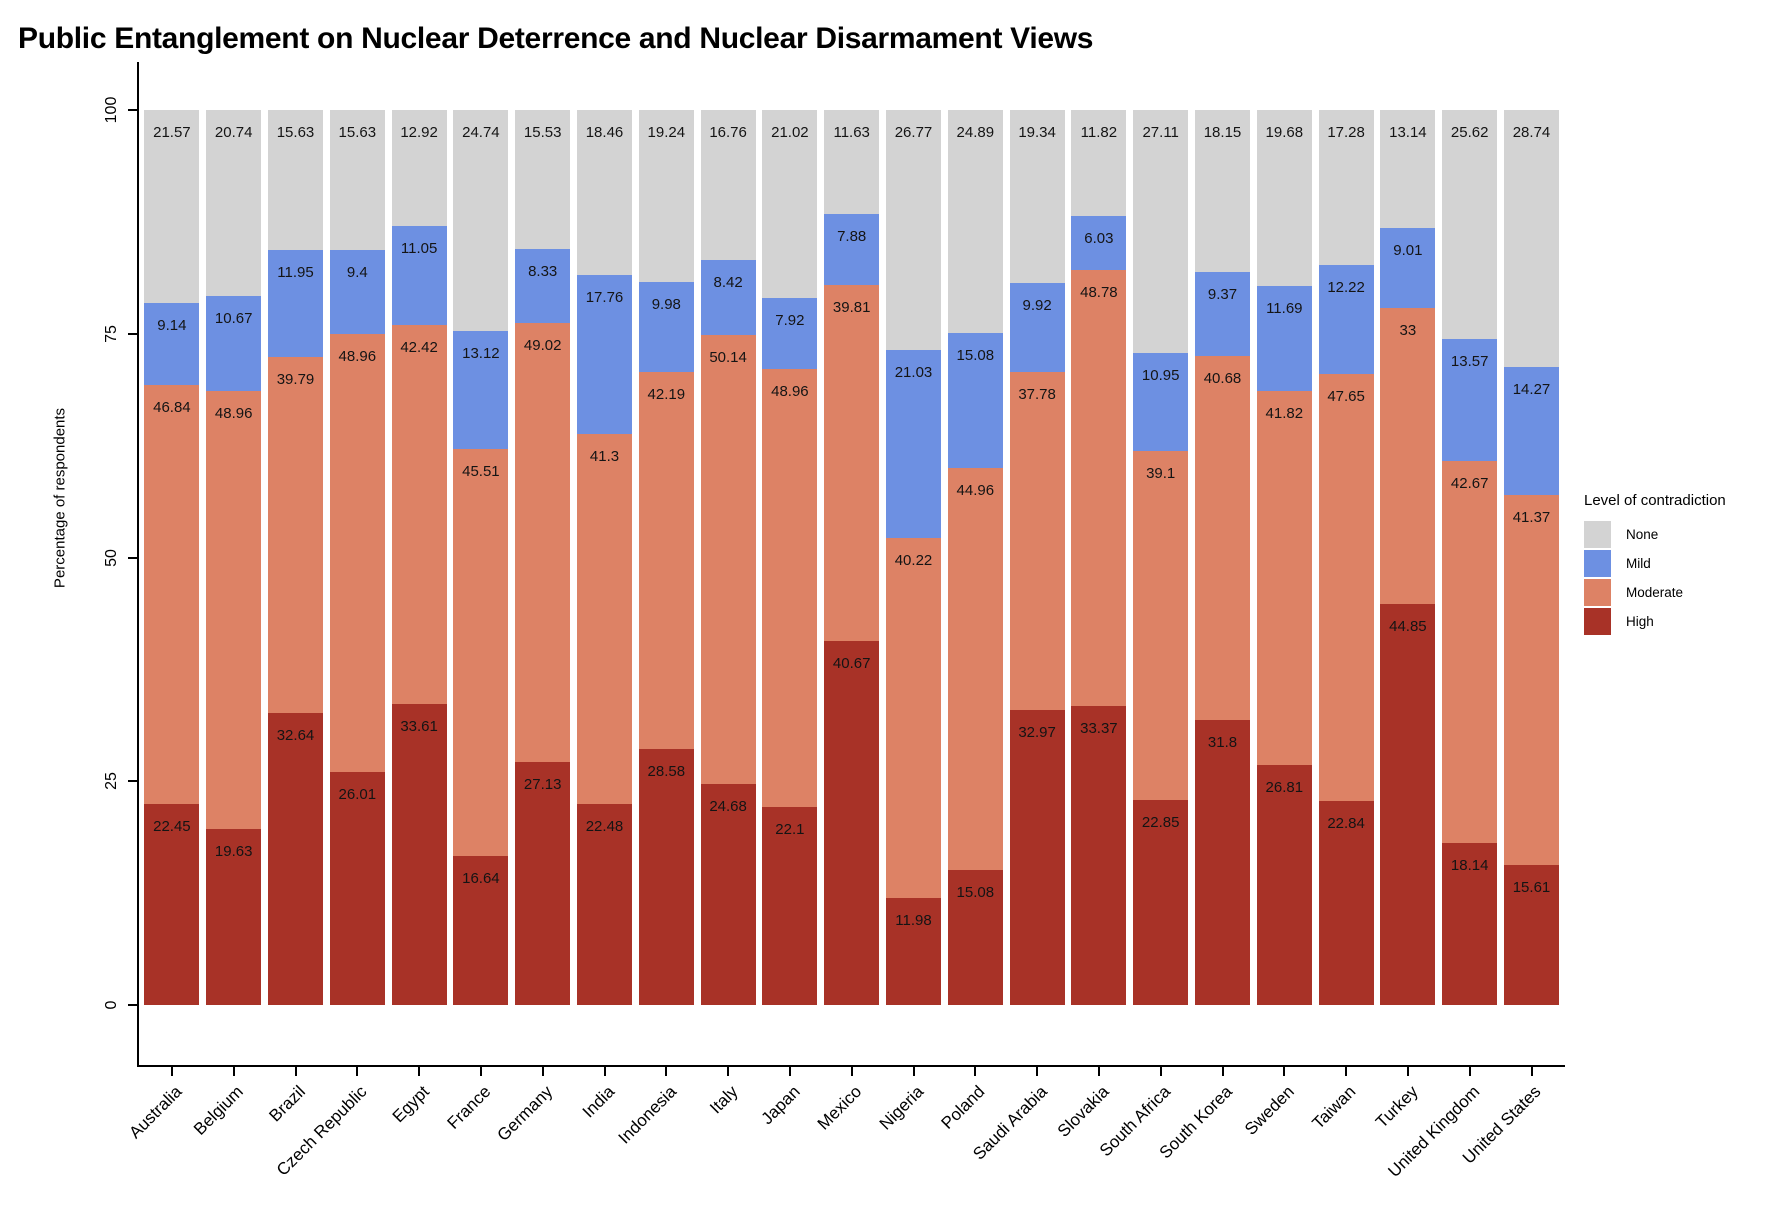 The width and height of the screenshot is (1792, 1232). What do you see at coordinates (111, 557) in the screenshot?
I see `y-tick-label: 50` at bounding box center [111, 557].